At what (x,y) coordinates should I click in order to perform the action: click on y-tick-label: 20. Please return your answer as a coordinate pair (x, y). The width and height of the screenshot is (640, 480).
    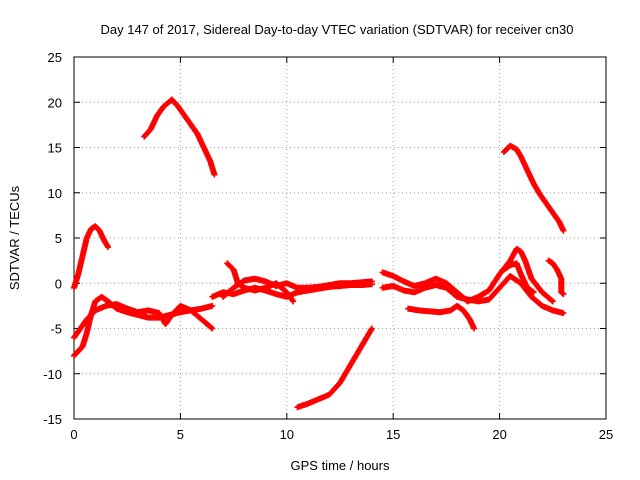
    Looking at the image, I should click on (55, 102).